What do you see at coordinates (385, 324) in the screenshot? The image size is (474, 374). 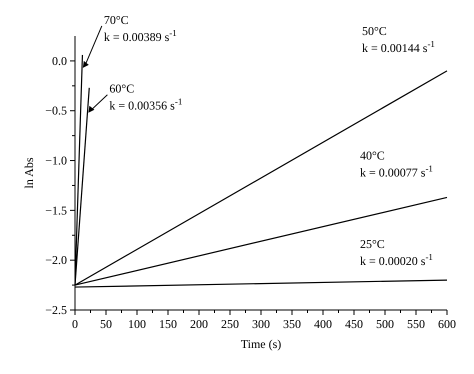 I see `x-tick-label: 500` at bounding box center [385, 324].